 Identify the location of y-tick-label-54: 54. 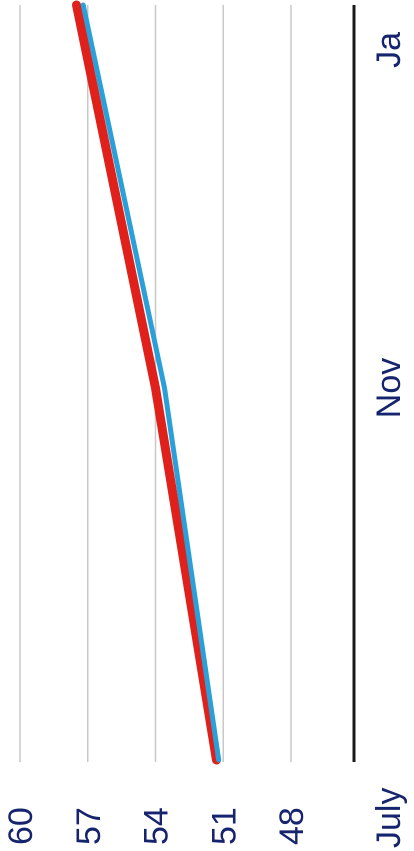
(157, 826).